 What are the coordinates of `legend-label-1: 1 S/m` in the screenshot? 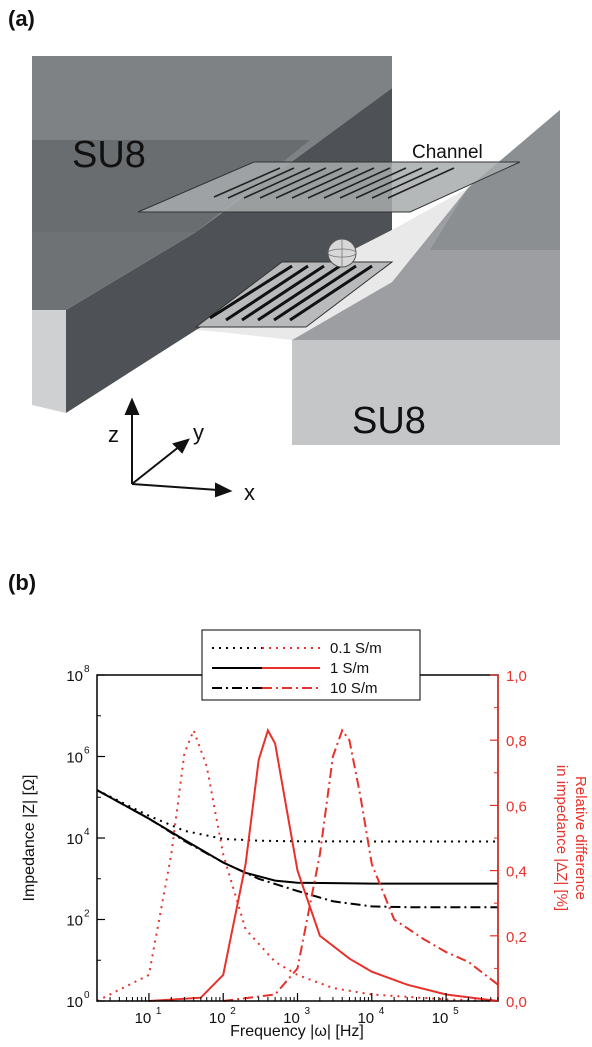 It's located at (349, 668).